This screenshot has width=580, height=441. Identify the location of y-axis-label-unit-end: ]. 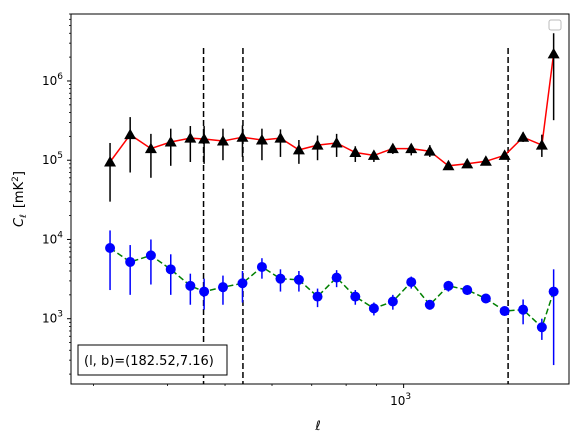
(19, 173).